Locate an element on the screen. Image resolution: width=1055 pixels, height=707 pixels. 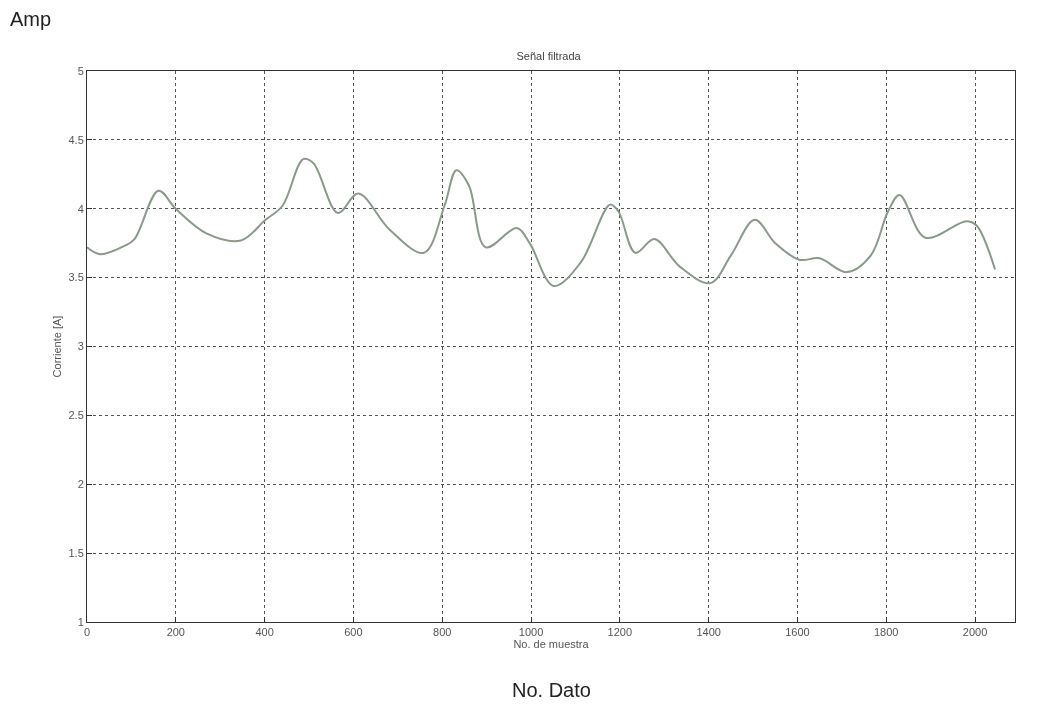
x-tick-label: 1400 is located at coordinates (708, 632).